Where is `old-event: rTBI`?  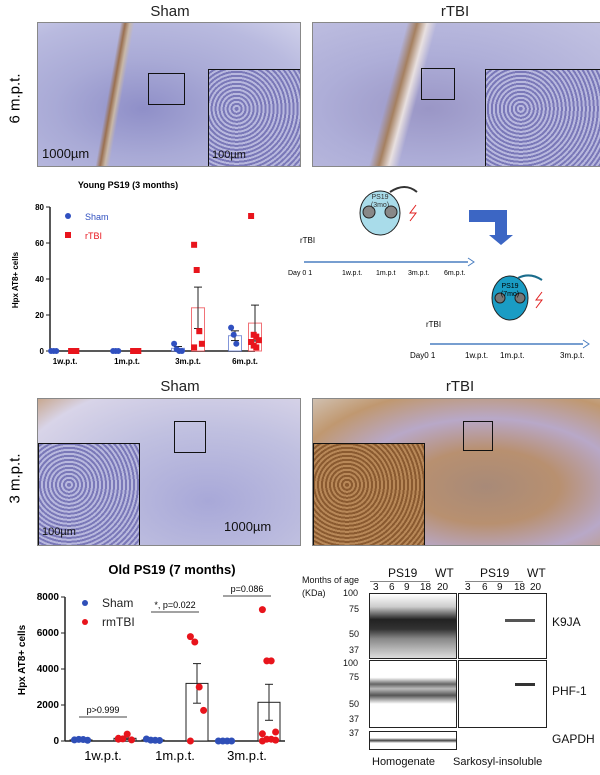
old-event: rTBI is located at coordinates (433, 324).